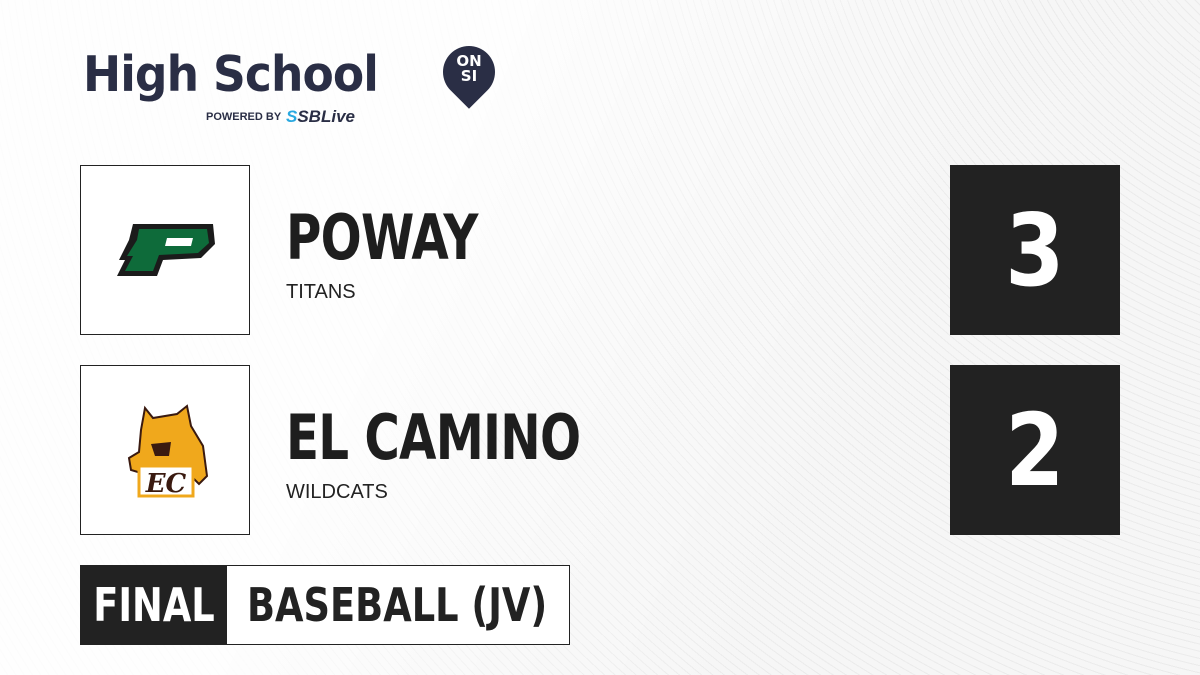 This screenshot has height=675, width=1200. I want to click on brand-title: High School, so click(231, 74).